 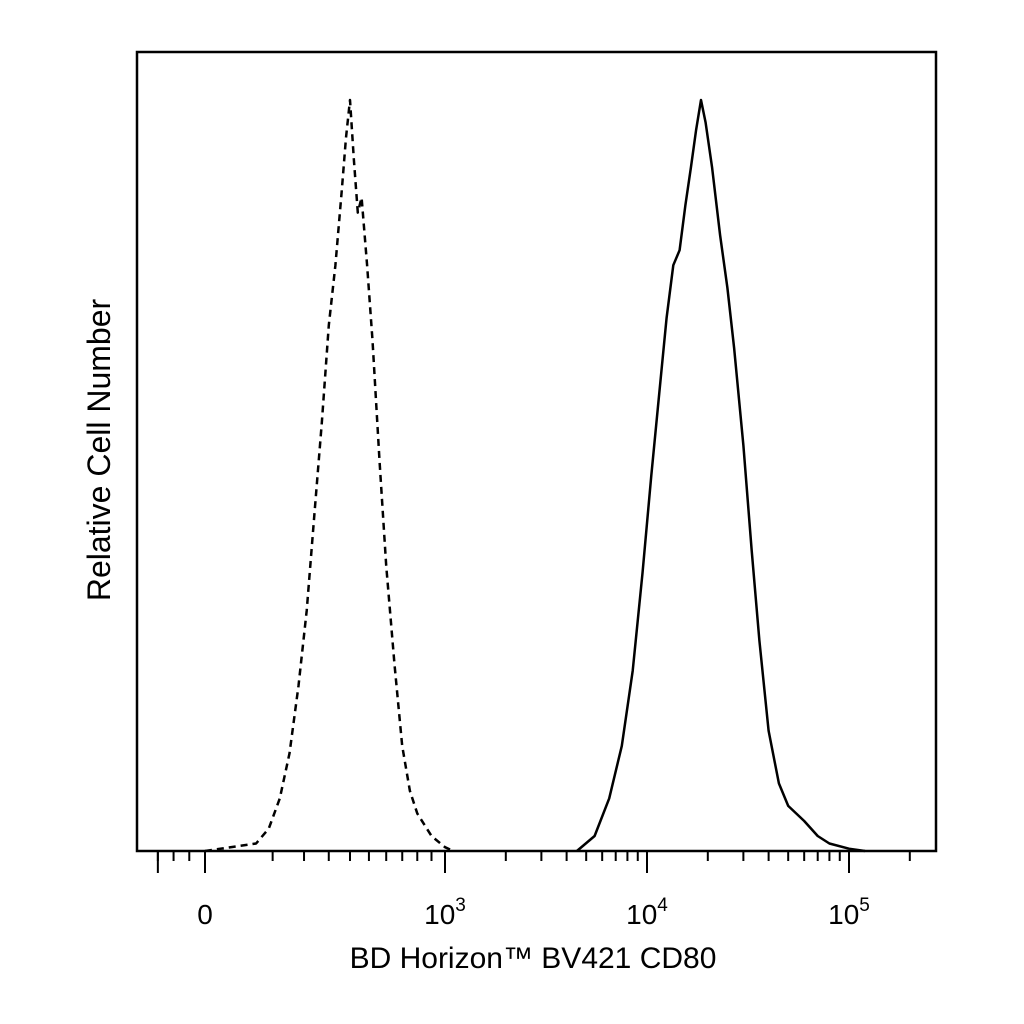 What do you see at coordinates (533, 958) in the screenshot?
I see `x-axis-label: BD Horizon™ BV421 CD80` at bounding box center [533, 958].